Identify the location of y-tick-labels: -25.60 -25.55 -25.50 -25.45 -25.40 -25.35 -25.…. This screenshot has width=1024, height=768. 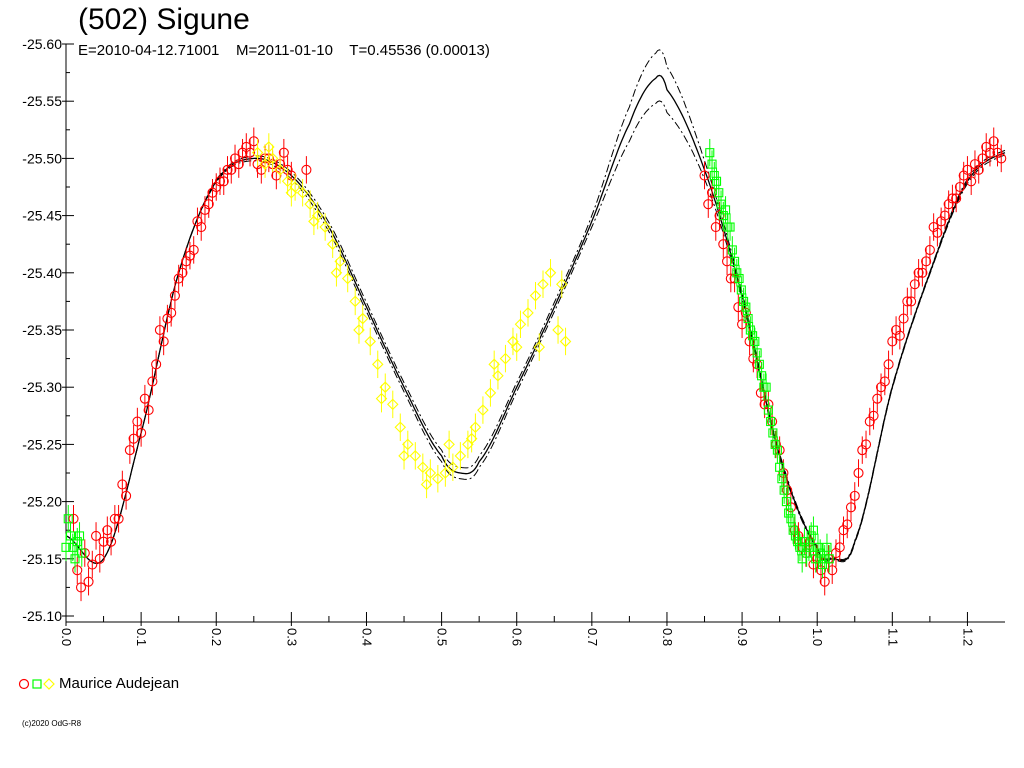
(42, 330).